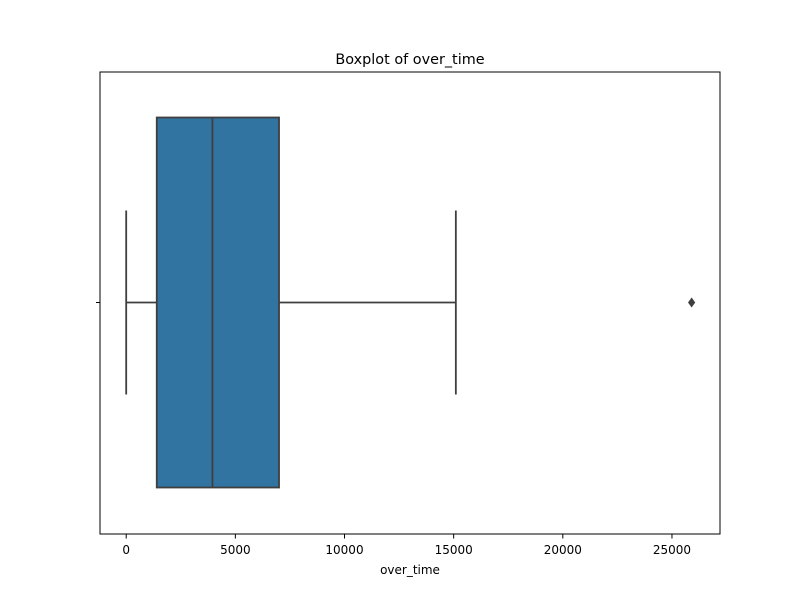  Describe the element at coordinates (692, 302) in the screenshot. I see `outlier-point` at that location.